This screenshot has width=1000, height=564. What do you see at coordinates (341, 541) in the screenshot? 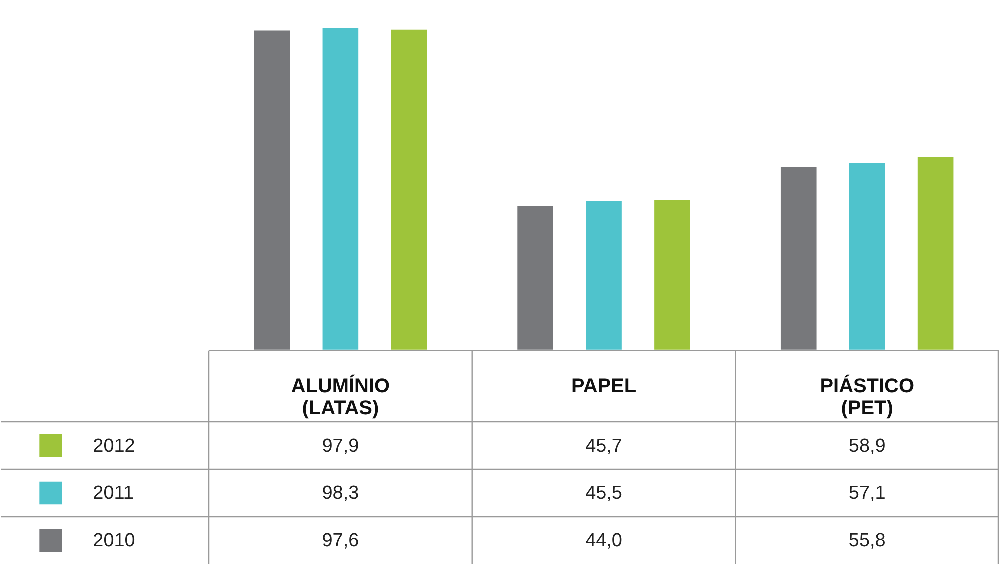
I see `data-label: 97,6` at bounding box center [341, 541].